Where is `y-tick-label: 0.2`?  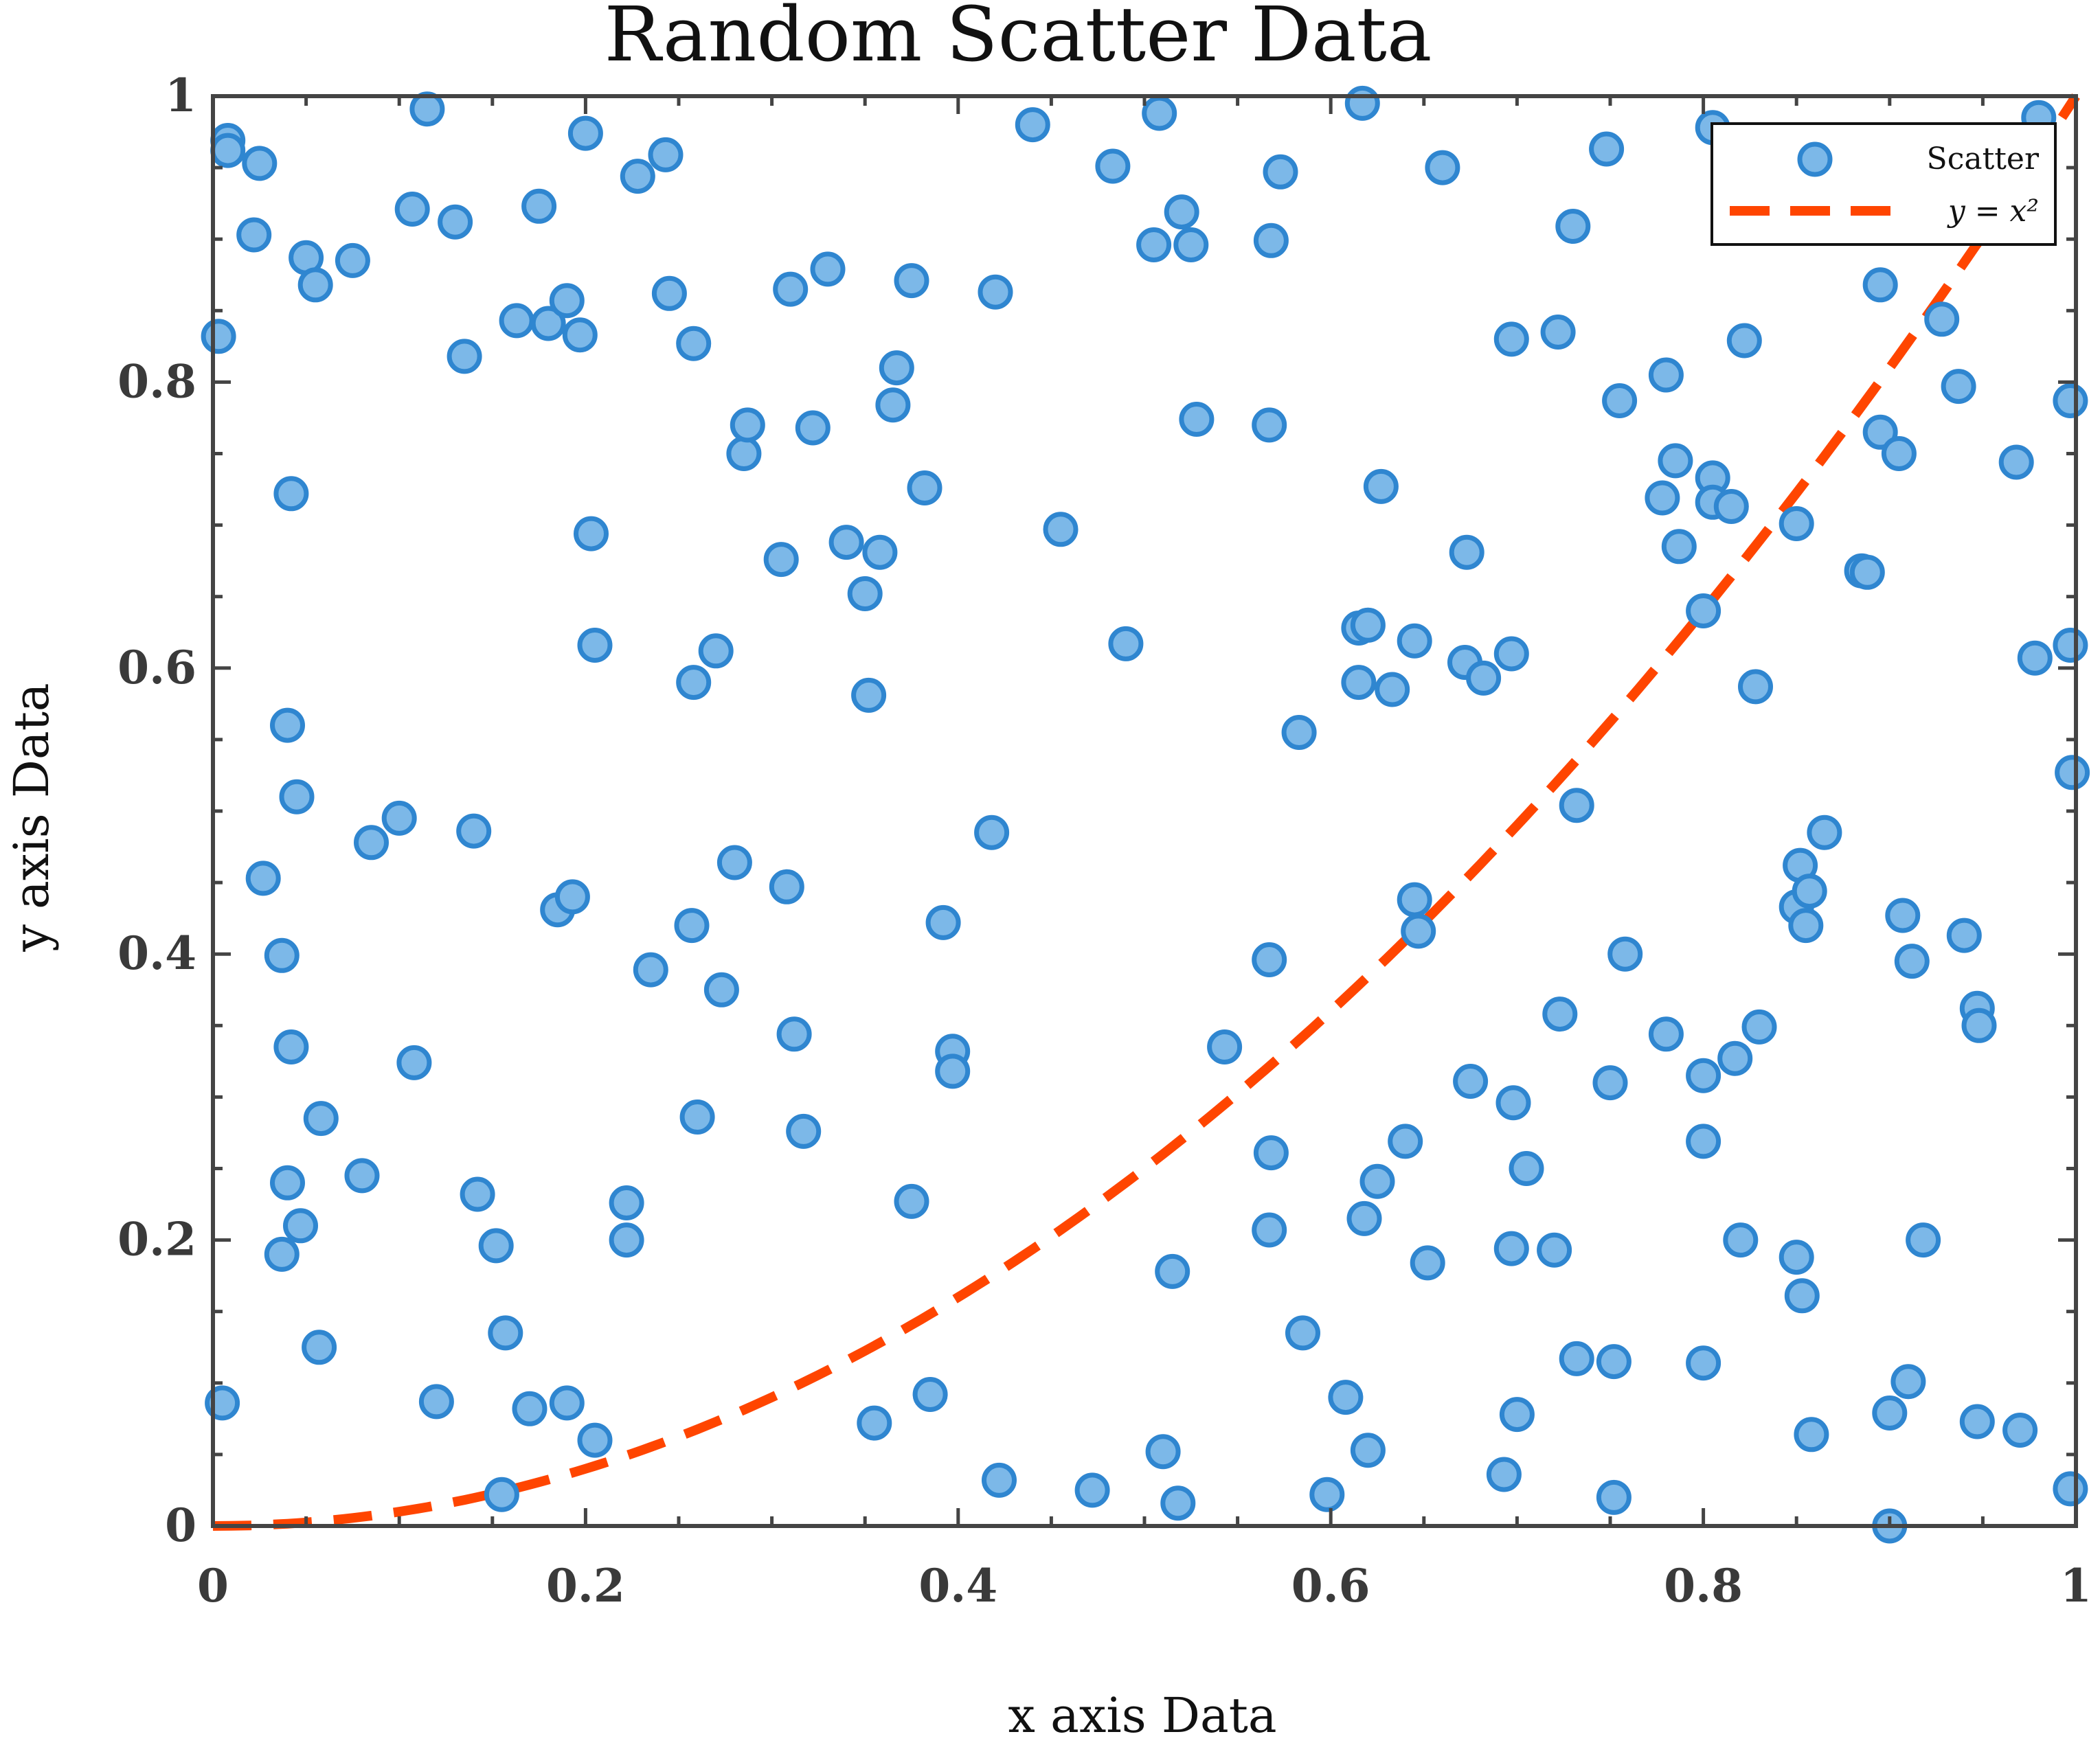
y-tick-label: 0.2 is located at coordinates (156, 1239).